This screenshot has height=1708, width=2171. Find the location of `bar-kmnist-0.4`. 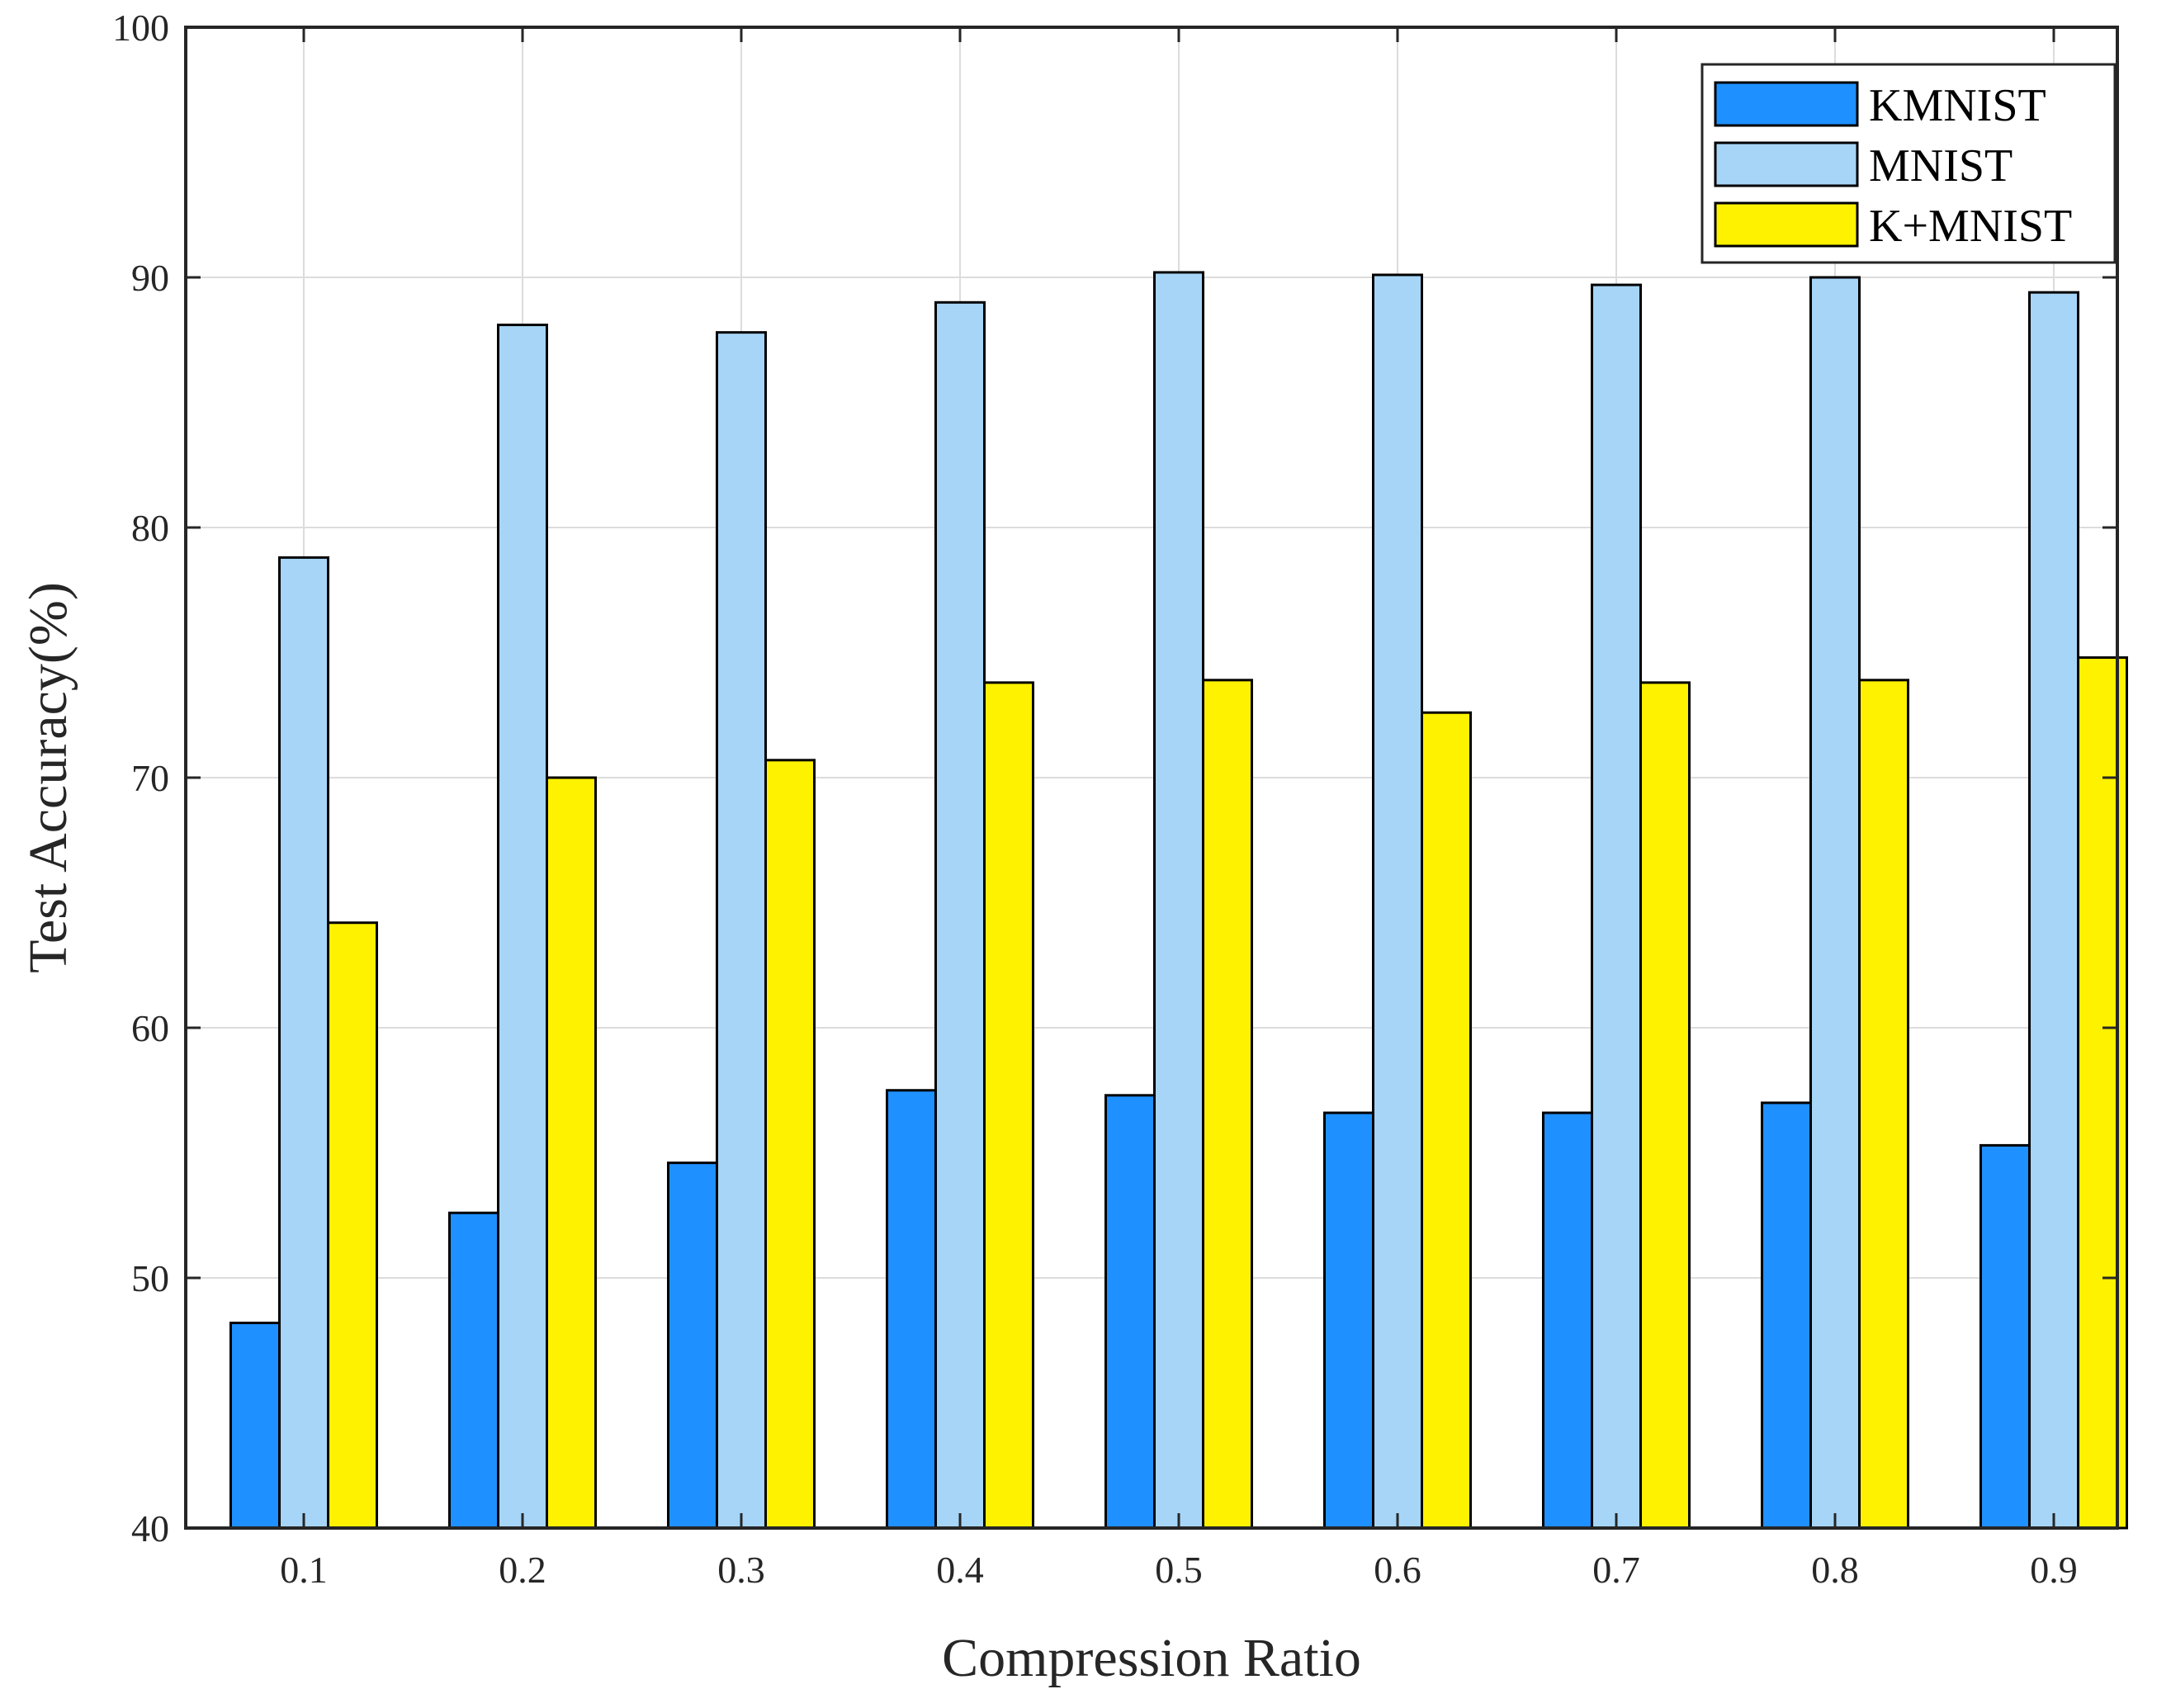

bar-kmnist-0.4 is located at coordinates (911, 1310).